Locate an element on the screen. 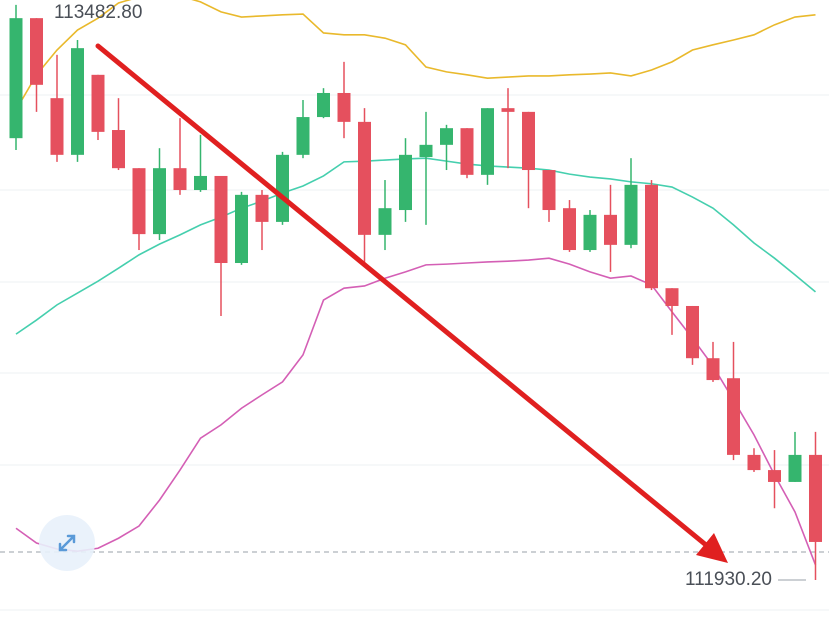 This screenshot has height=619, width=829. expand-icon is located at coordinates (67, 543).